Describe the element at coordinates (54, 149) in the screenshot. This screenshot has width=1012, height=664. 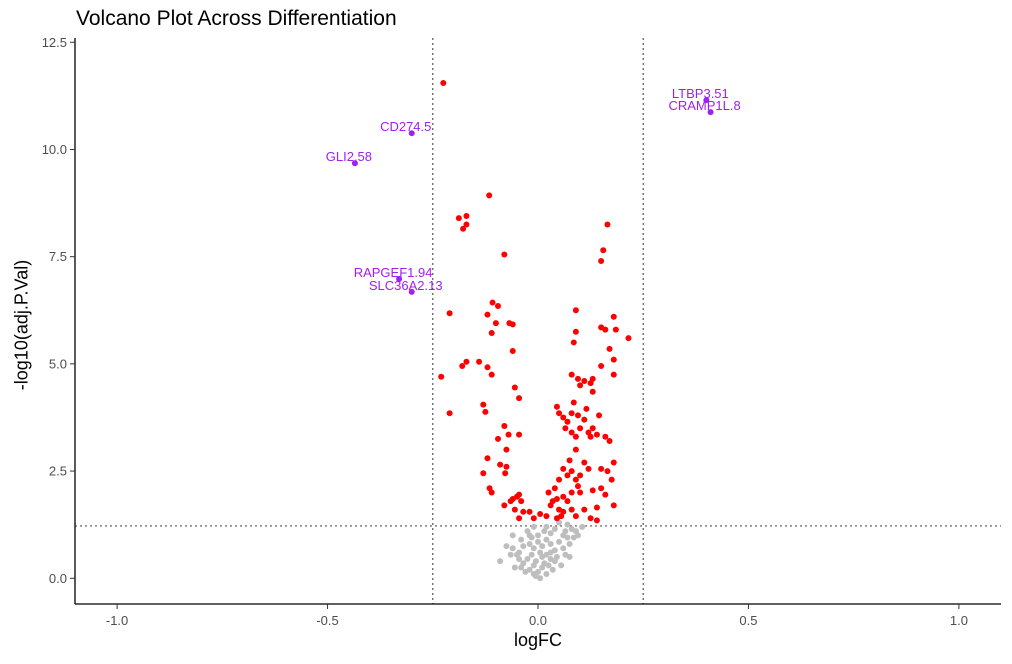
I see `y-tick-label: 10.0` at that location.